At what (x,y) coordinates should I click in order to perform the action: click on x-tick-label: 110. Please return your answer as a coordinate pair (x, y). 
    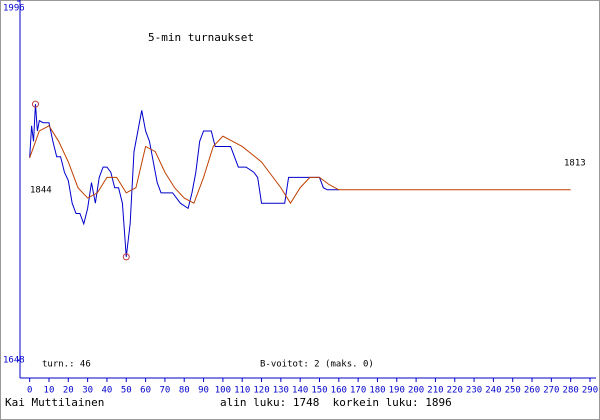
    Looking at the image, I should click on (242, 391).